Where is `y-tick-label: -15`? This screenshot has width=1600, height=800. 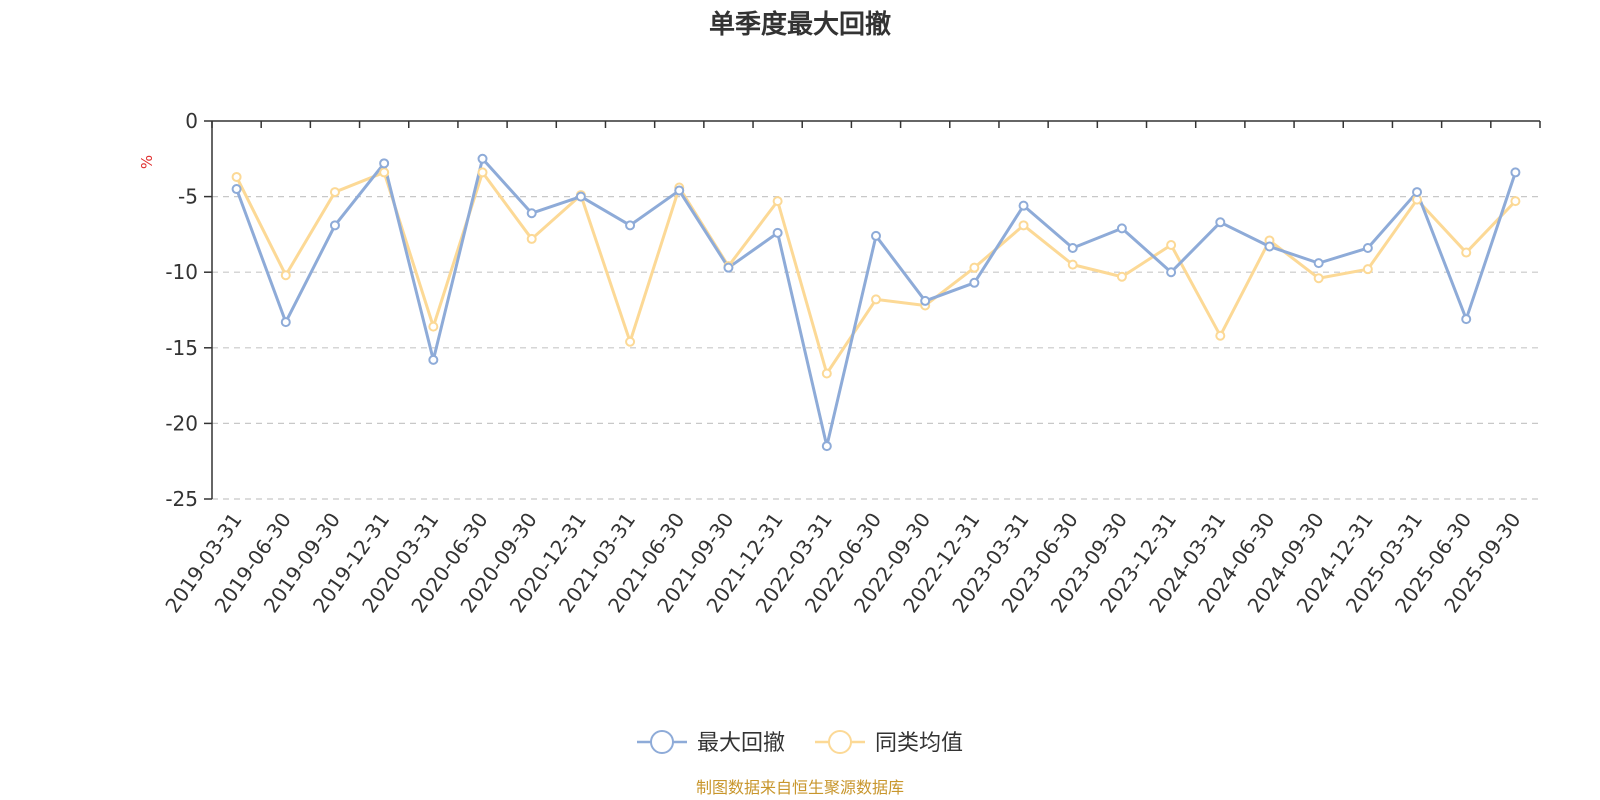 y-tick-label: -15 is located at coordinates (181, 348).